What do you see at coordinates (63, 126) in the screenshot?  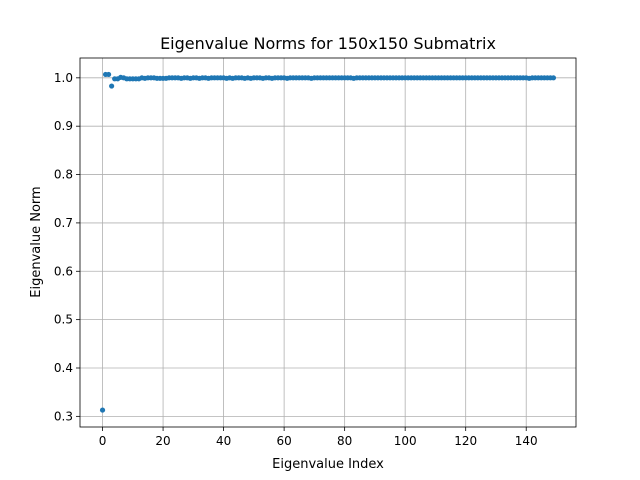 I see `y-tick-label: 0.9` at bounding box center [63, 126].